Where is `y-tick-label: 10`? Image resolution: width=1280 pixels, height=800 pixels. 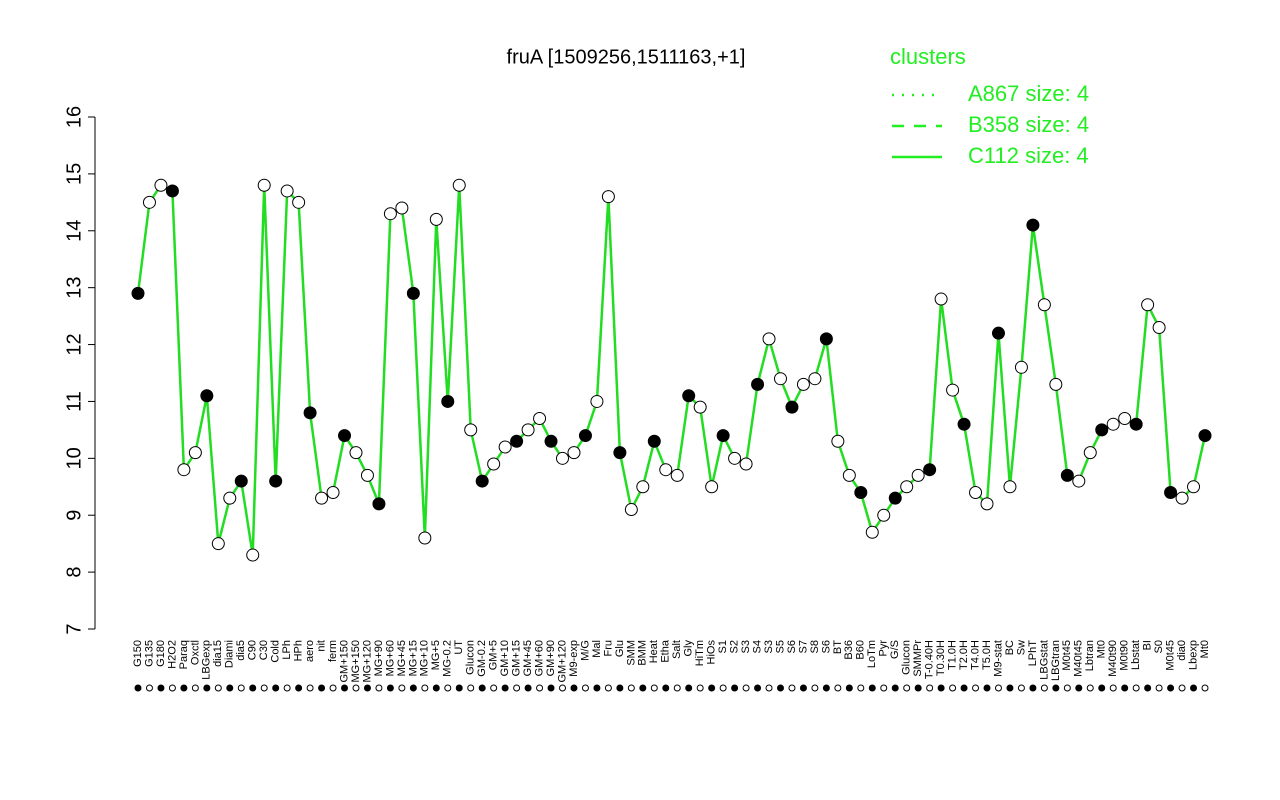 y-tick-label: 10 is located at coordinates (74, 458).